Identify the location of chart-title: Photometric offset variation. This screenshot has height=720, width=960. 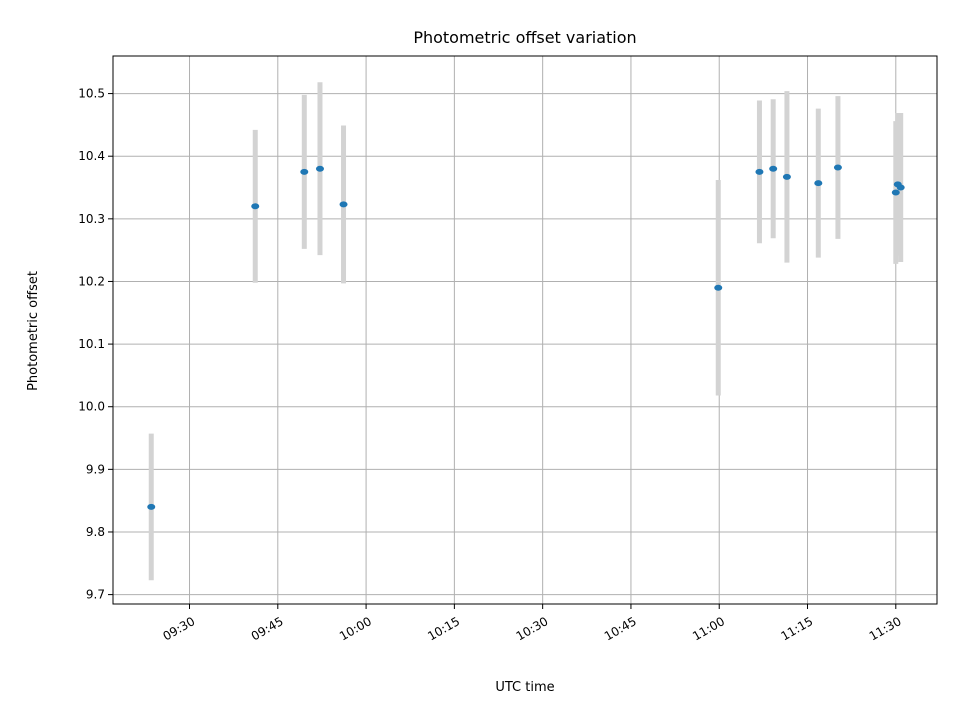
(524, 37).